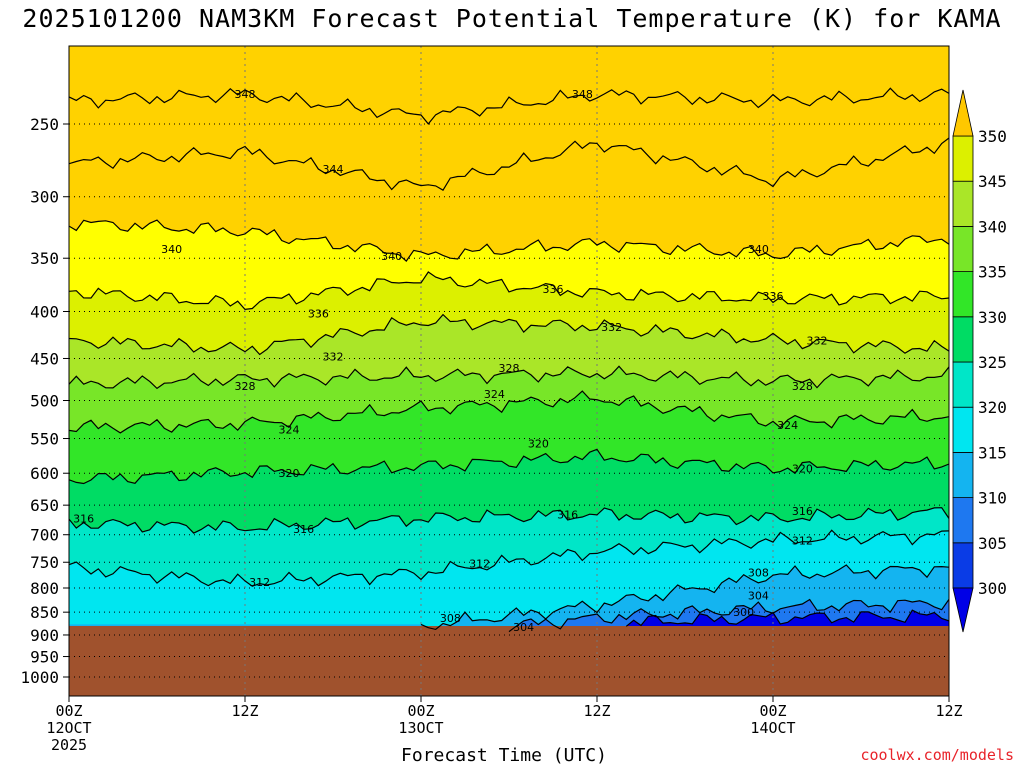  Describe the element at coordinates (992, 362) in the screenshot. I see `colorbar-label-325: 325` at that location.